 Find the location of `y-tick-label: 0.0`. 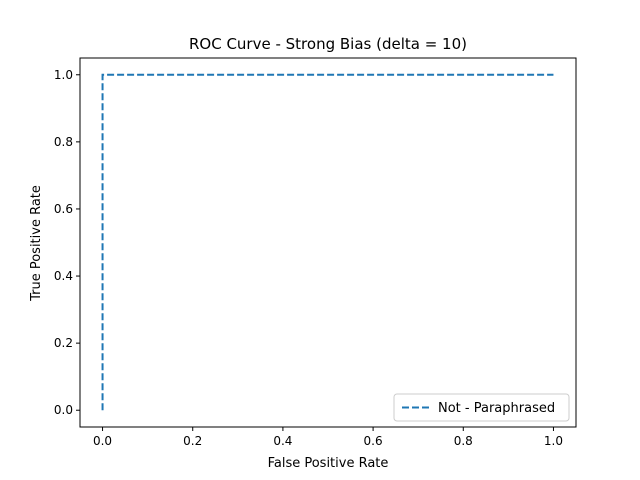

y-tick-label: 0.0 is located at coordinates (63, 410).